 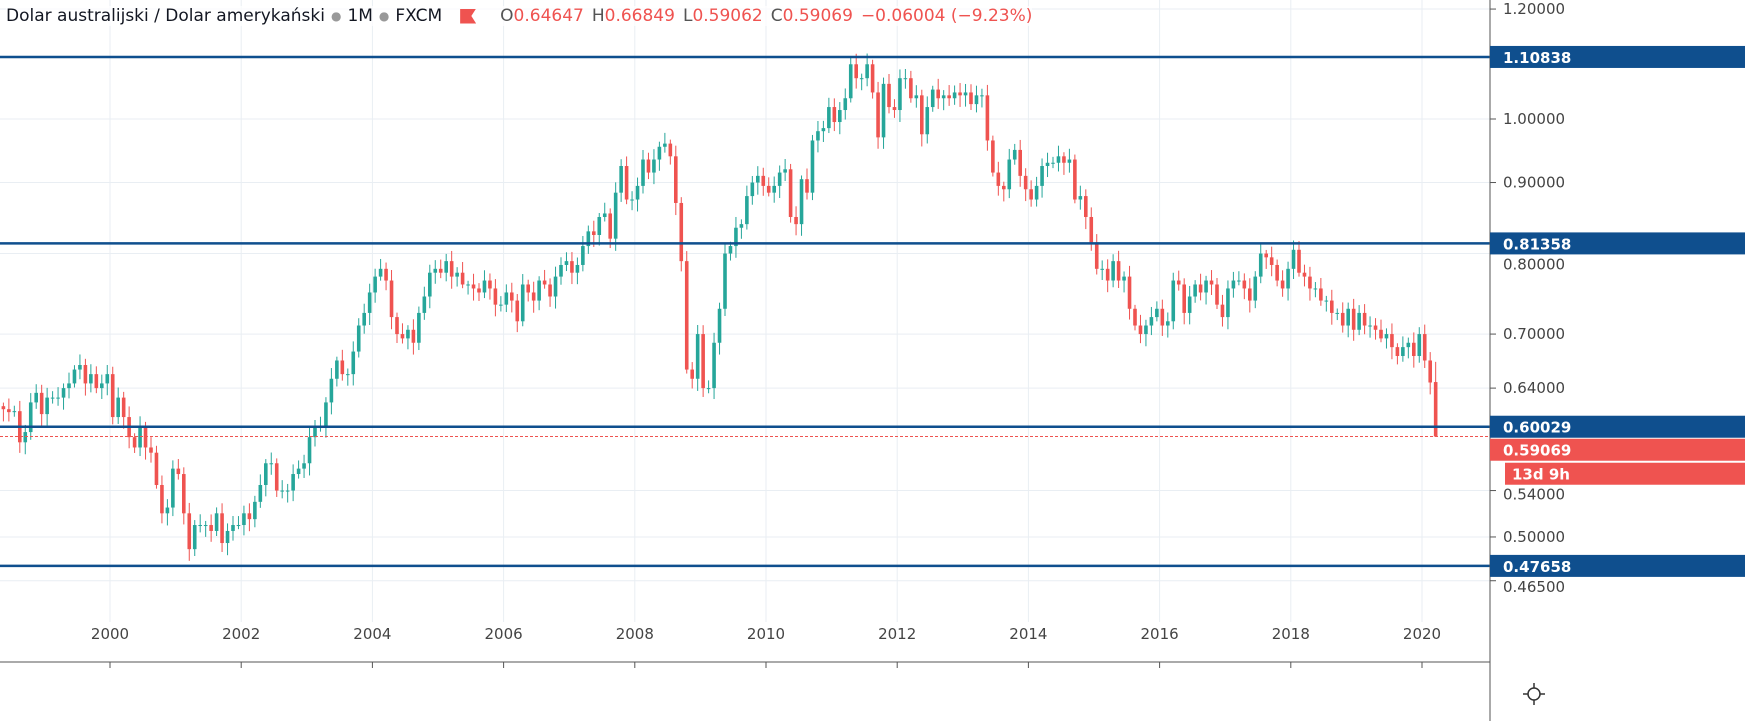 What do you see at coordinates (468, 16) in the screenshot?
I see `flag-icon` at bounding box center [468, 16].